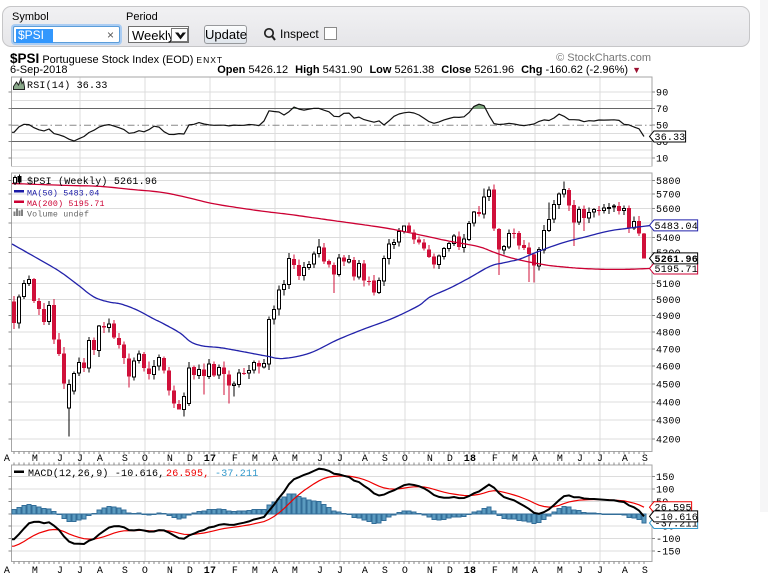 The image size is (768, 581). Describe the element at coordinates (668, 239) in the screenshot. I see `svg-text: 5400` at that location.